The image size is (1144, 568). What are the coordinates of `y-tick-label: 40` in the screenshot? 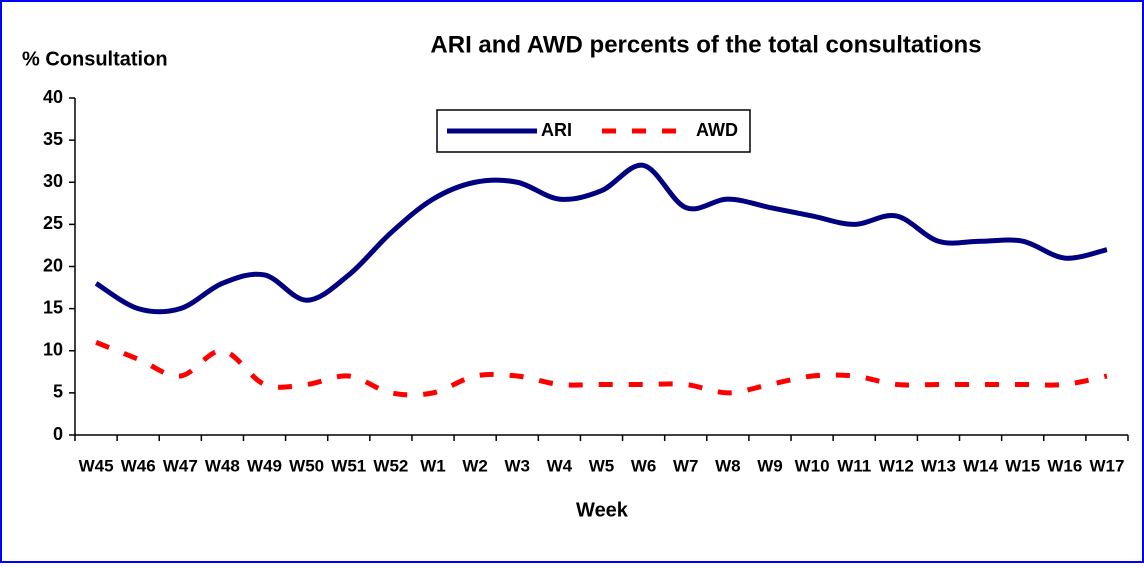 It's located at (53, 97).